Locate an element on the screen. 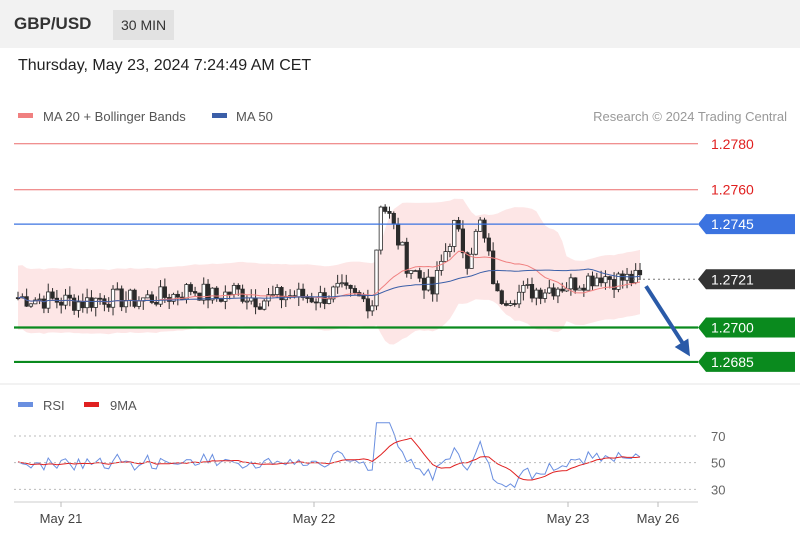 The image size is (800, 541). forecast-arrow-head is located at coordinates (682, 347).